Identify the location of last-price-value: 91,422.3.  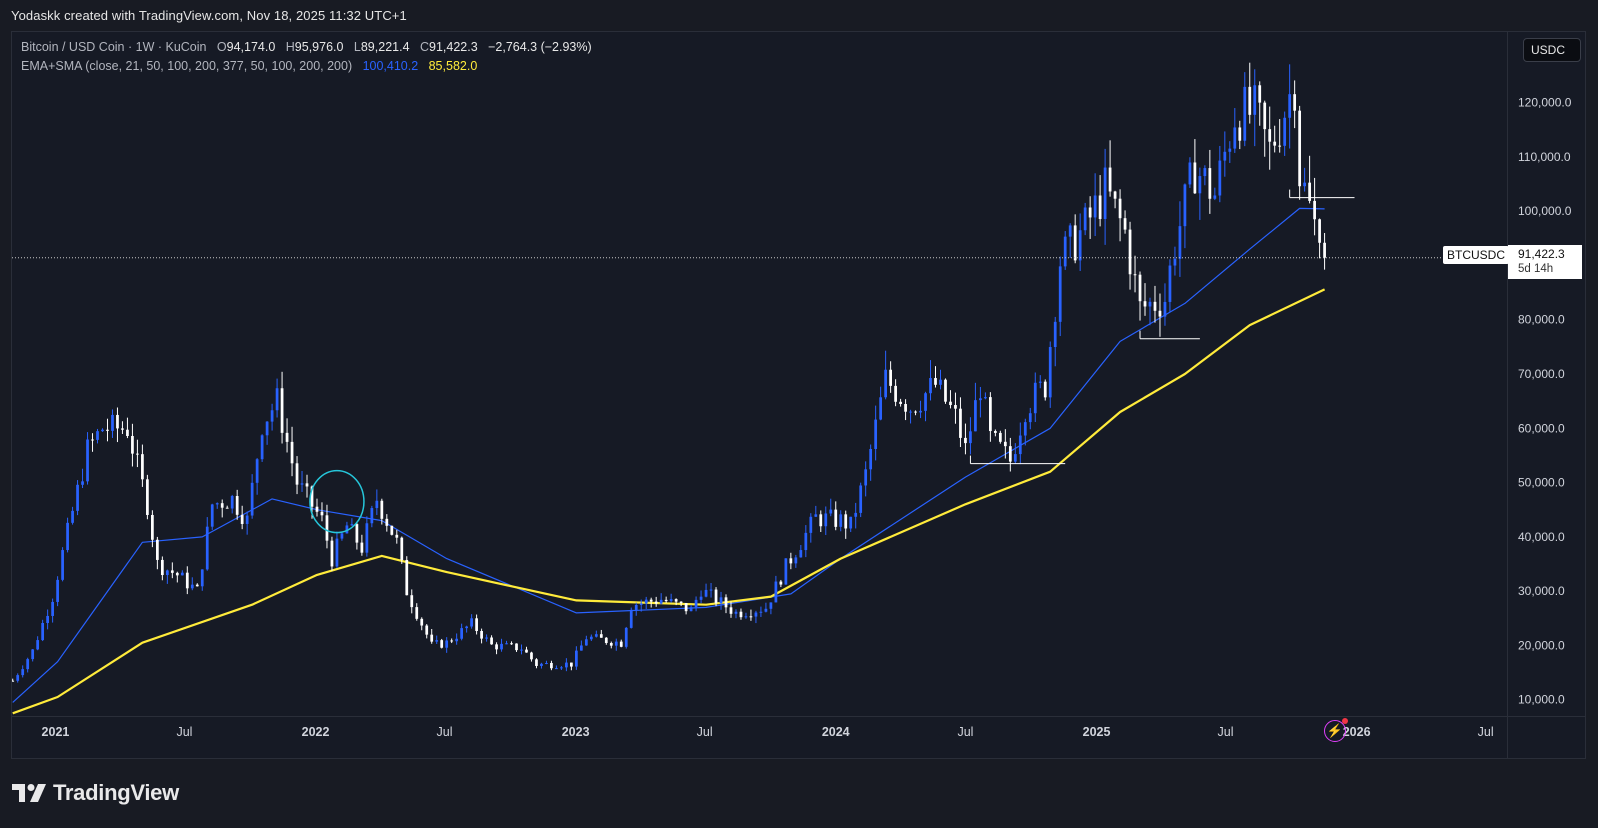
(1541, 254).